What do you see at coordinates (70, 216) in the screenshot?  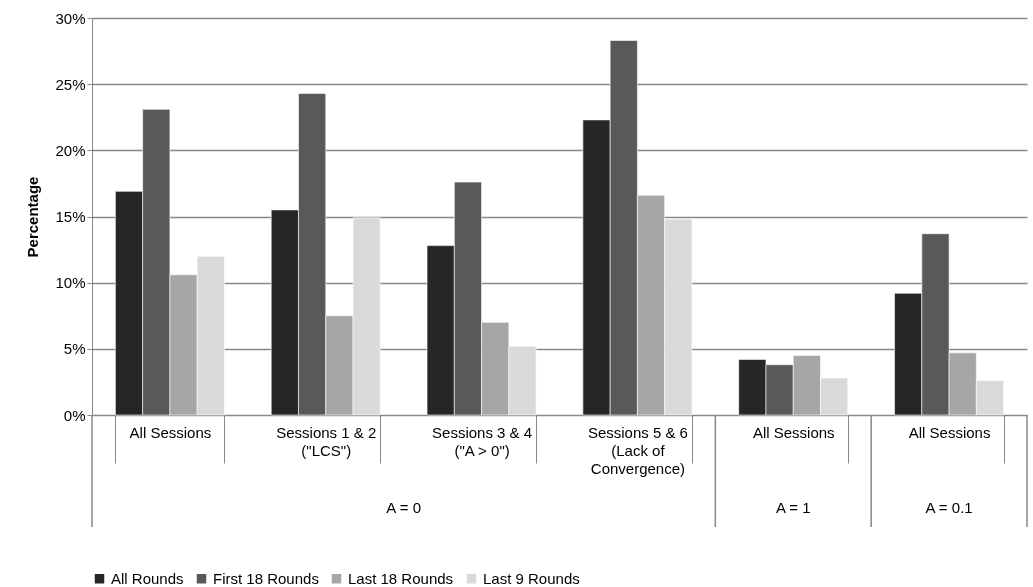 I see `y-tick-label: 15%` at bounding box center [70, 216].